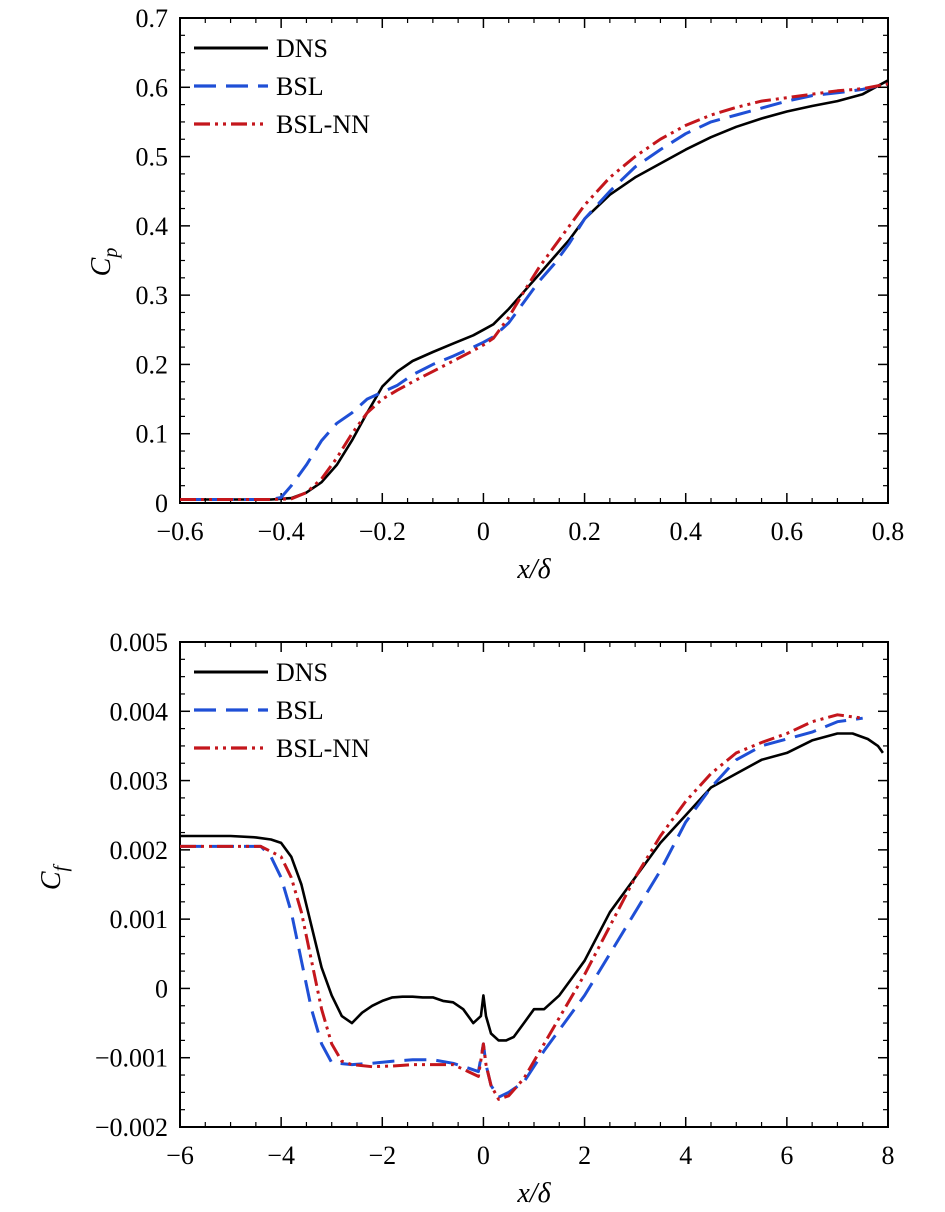  What do you see at coordinates (139, 642) in the screenshot?
I see `y-tick-label: 0.005` at bounding box center [139, 642].